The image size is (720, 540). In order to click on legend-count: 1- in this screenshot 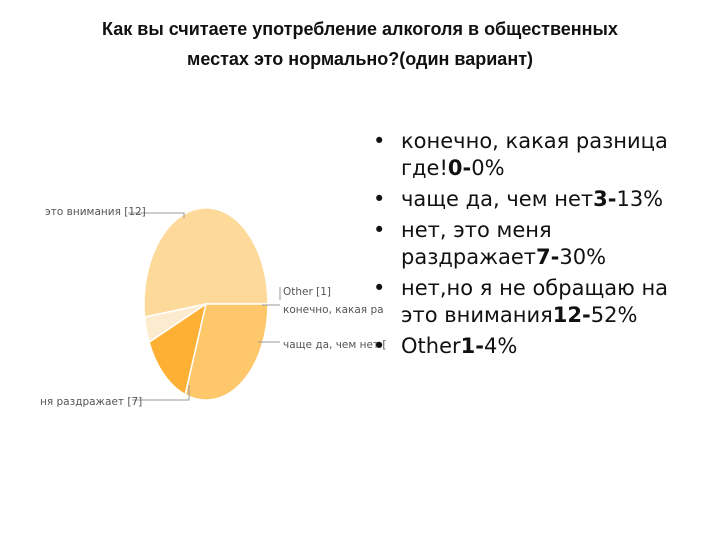, I will do `click(472, 346)`.